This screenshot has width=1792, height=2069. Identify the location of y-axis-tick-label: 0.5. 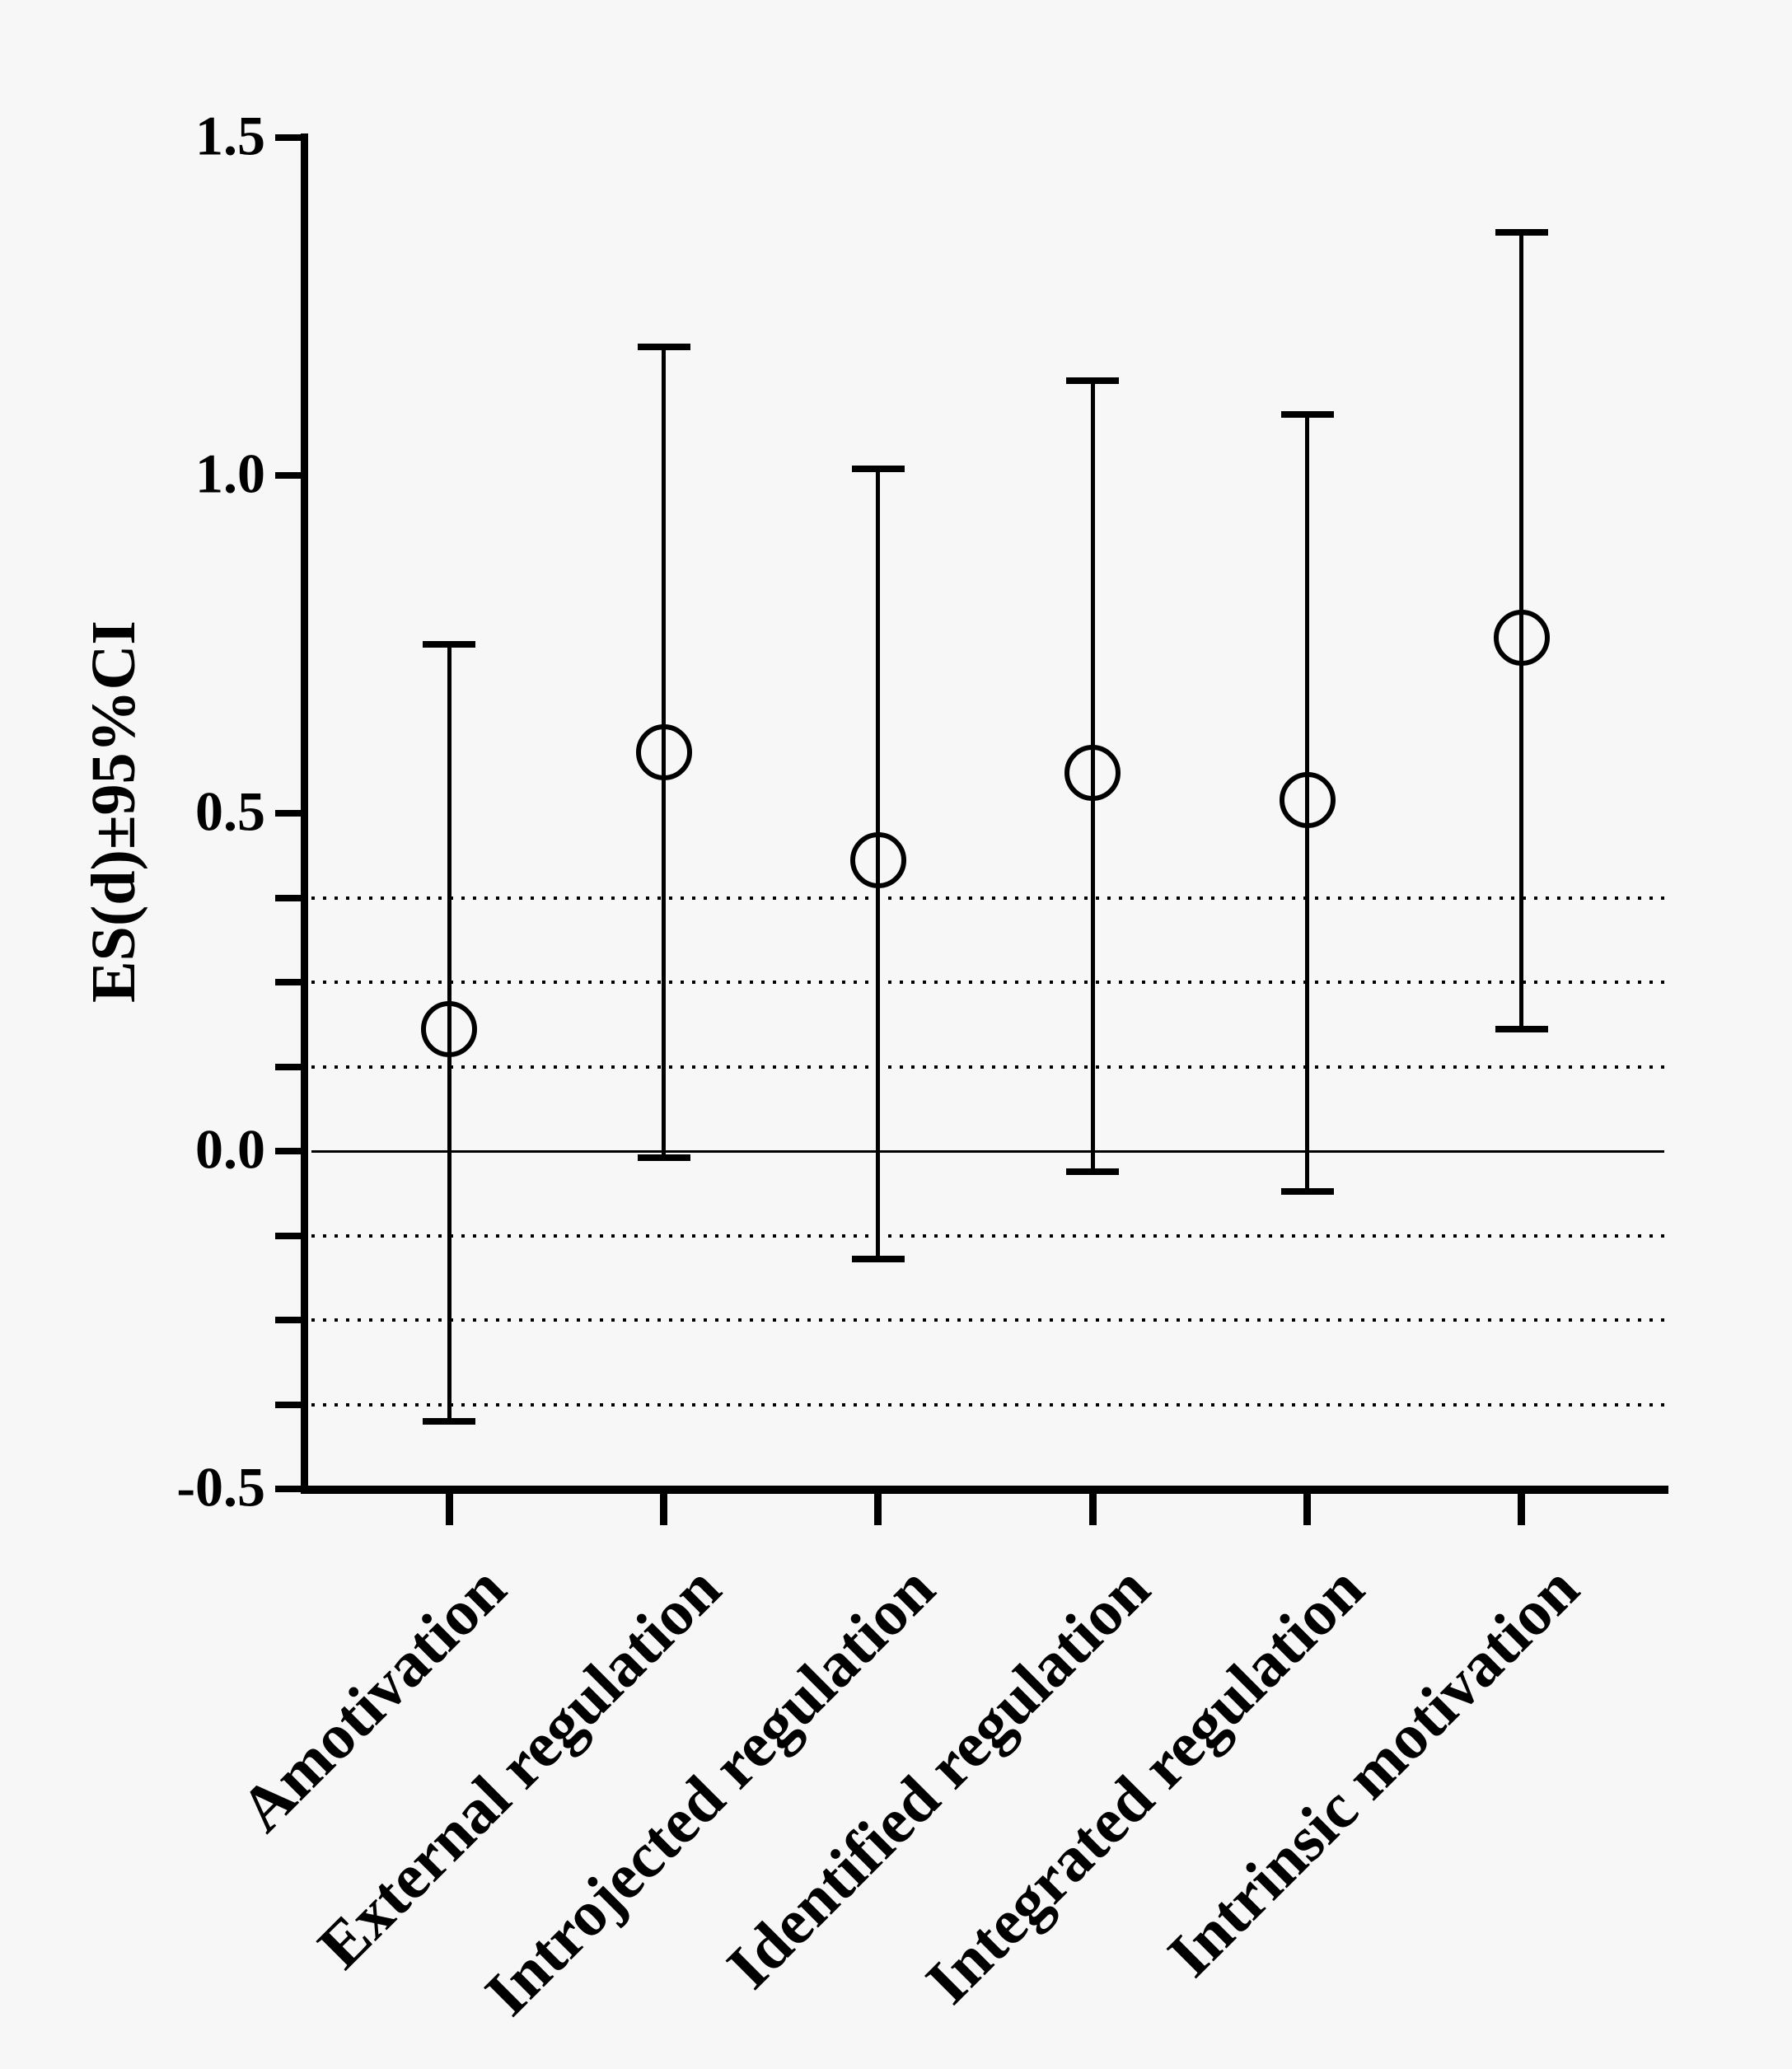
(230, 811).